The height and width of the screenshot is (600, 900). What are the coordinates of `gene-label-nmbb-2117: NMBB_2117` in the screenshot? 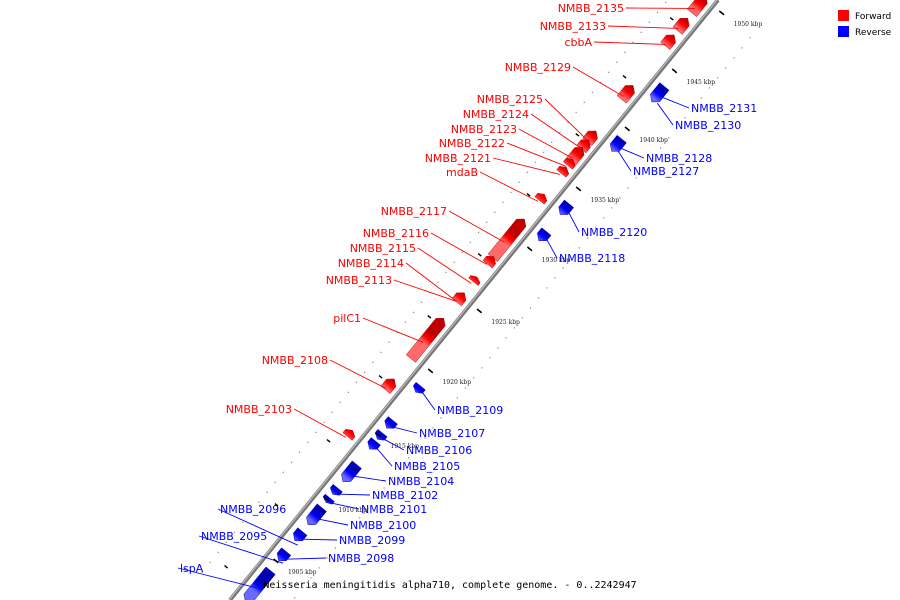 It's located at (414, 211).